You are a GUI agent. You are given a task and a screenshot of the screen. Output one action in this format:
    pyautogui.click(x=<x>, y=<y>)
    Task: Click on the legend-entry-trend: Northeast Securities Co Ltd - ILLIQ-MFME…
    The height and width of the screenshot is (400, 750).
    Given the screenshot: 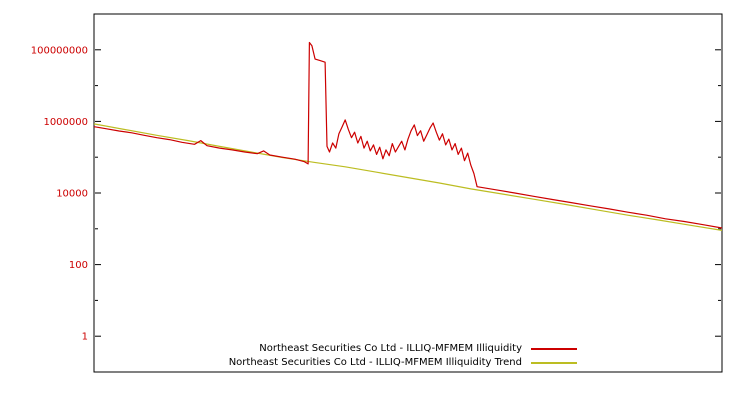 What is the action you would take?
    pyautogui.click(x=338, y=362)
    